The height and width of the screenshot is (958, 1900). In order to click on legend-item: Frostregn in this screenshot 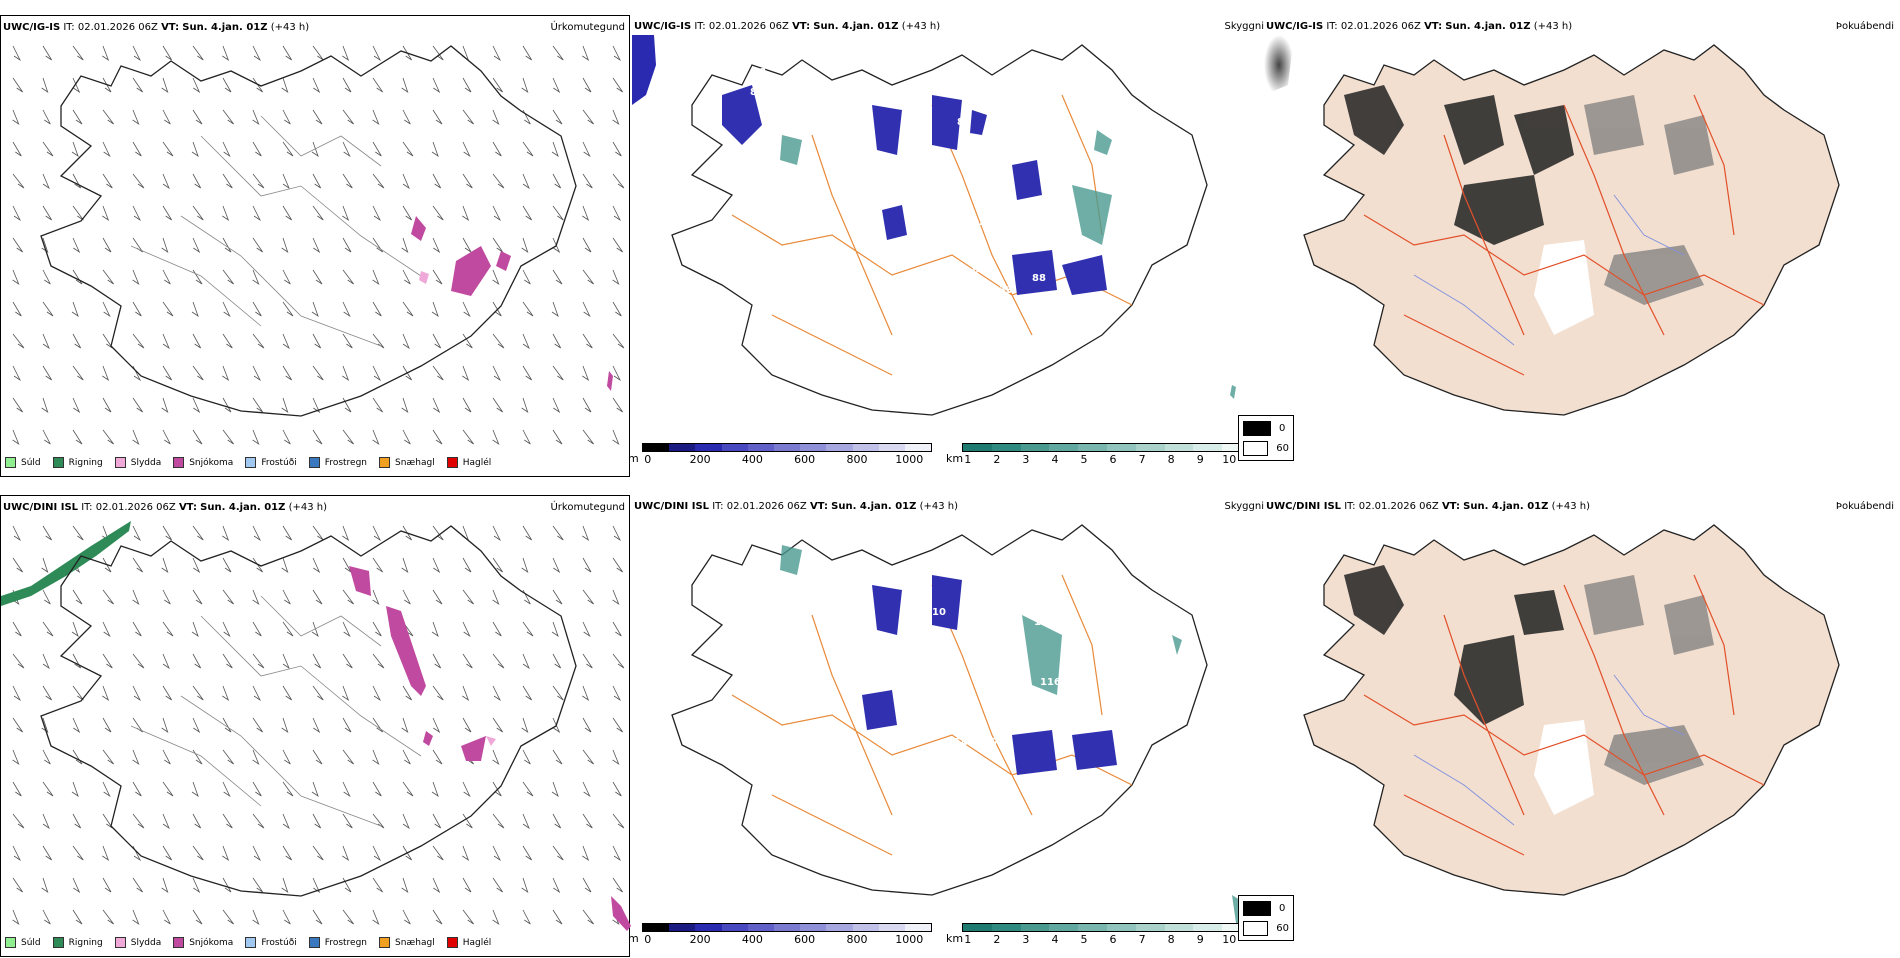, I will do `click(337, 942)`.